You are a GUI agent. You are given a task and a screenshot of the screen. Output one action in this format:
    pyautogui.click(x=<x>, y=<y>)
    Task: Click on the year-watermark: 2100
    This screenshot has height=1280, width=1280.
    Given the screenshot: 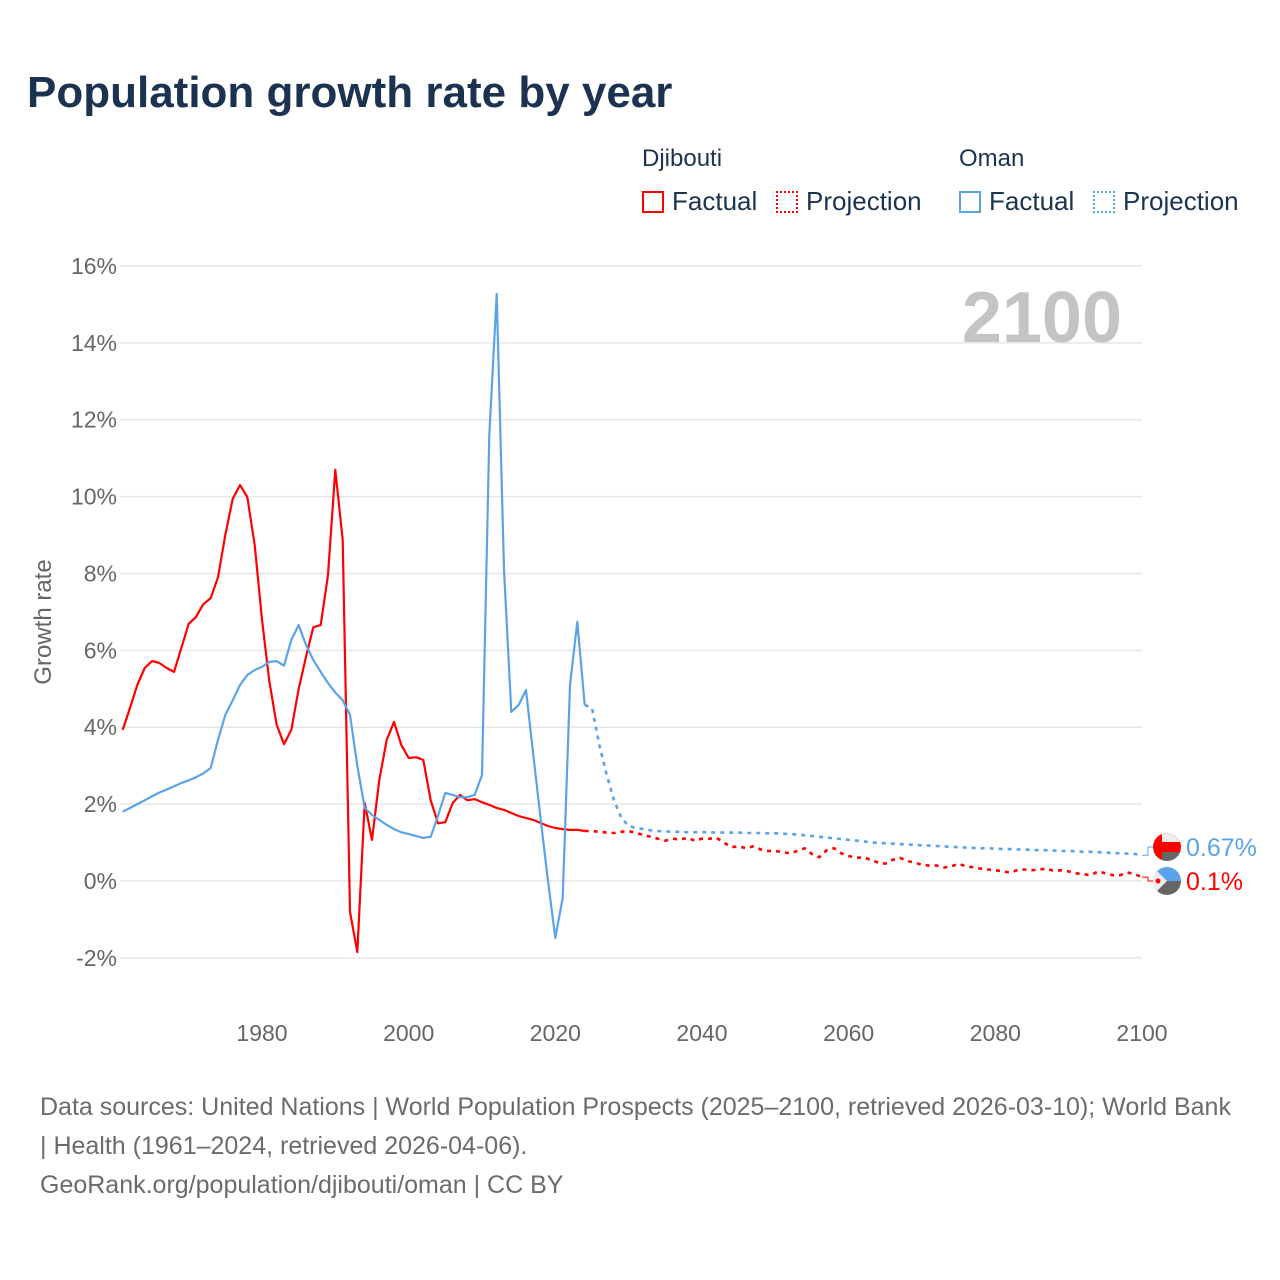 What is the action you would take?
    pyautogui.click(x=1042, y=318)
    